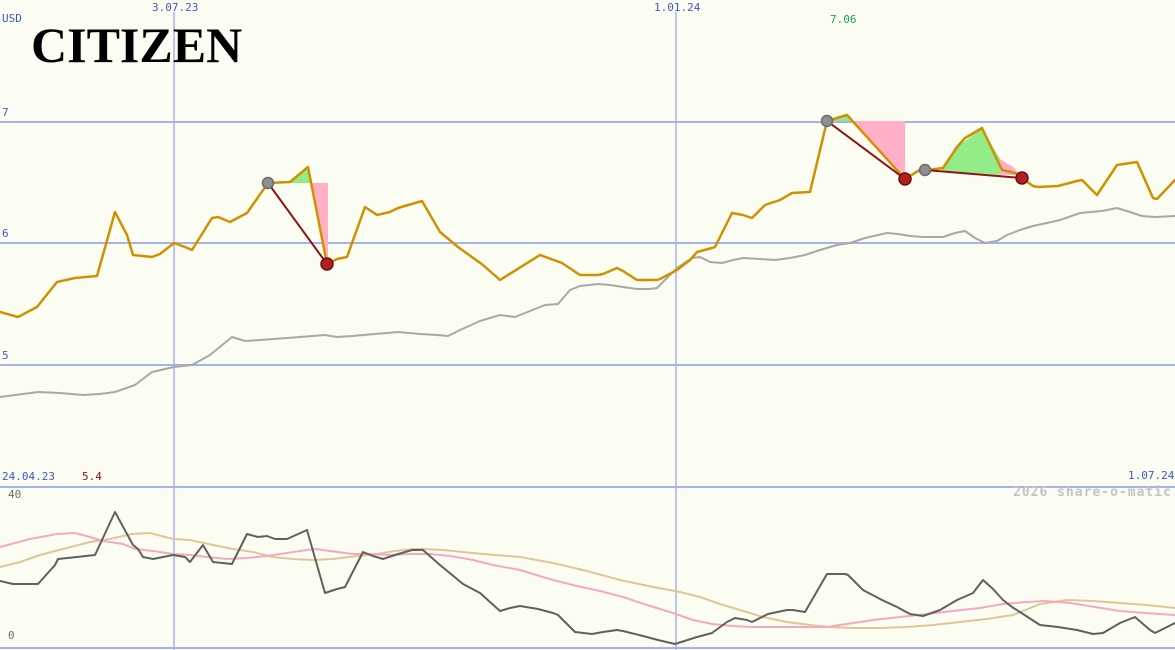  What do you see at coordinates (677, 7) in the screenshot?
I see `x-axis-tick-jan24: 1.01.24` at bounding box center [677, 7].